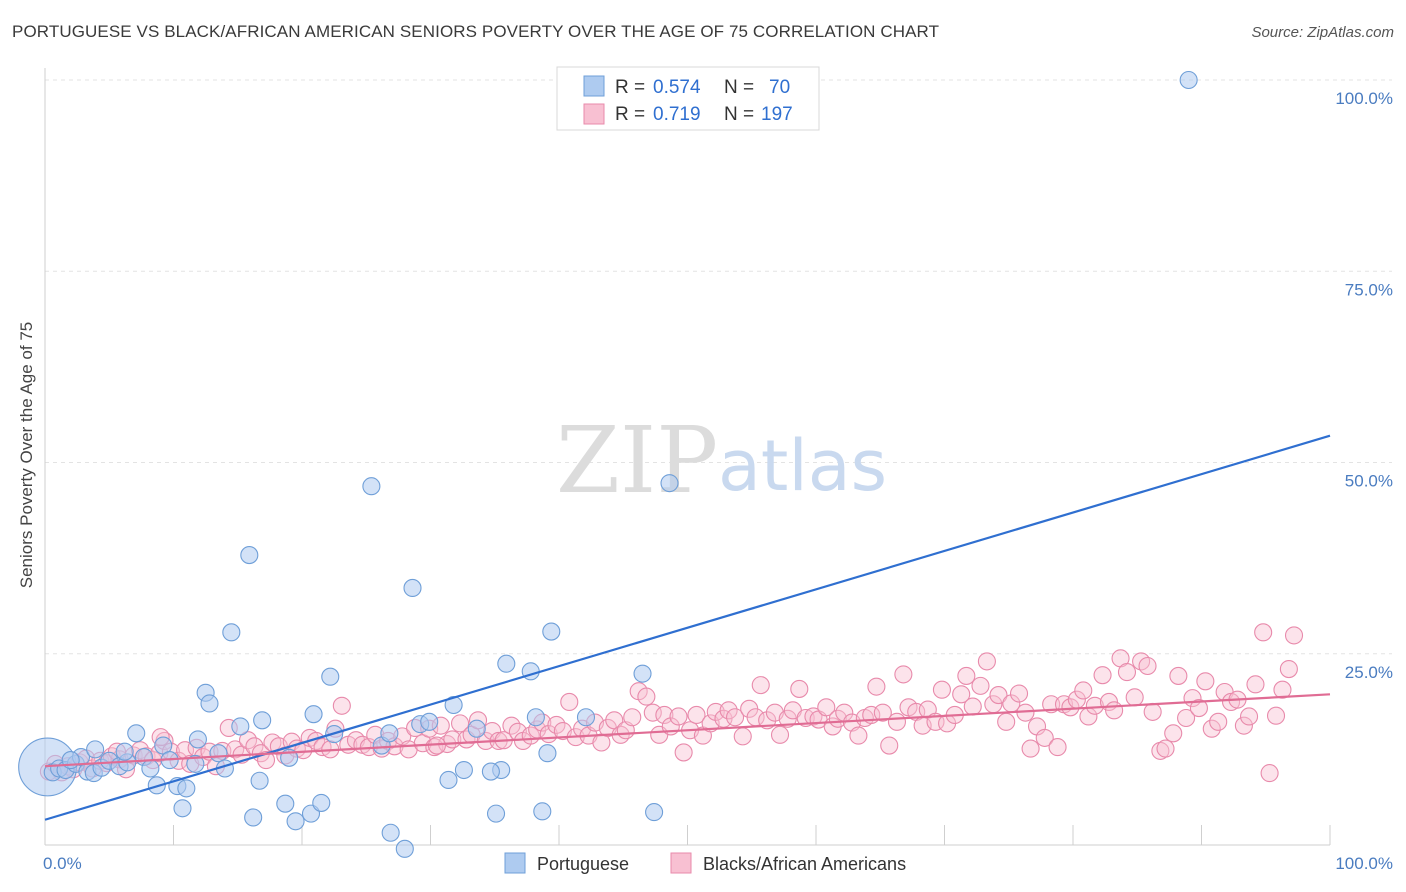 This screenshot has height=892, width=1406. Describe the element at coordinates (62, 863) in the screenshot. I see `x-tick-label-0: 0.0%` at that location.